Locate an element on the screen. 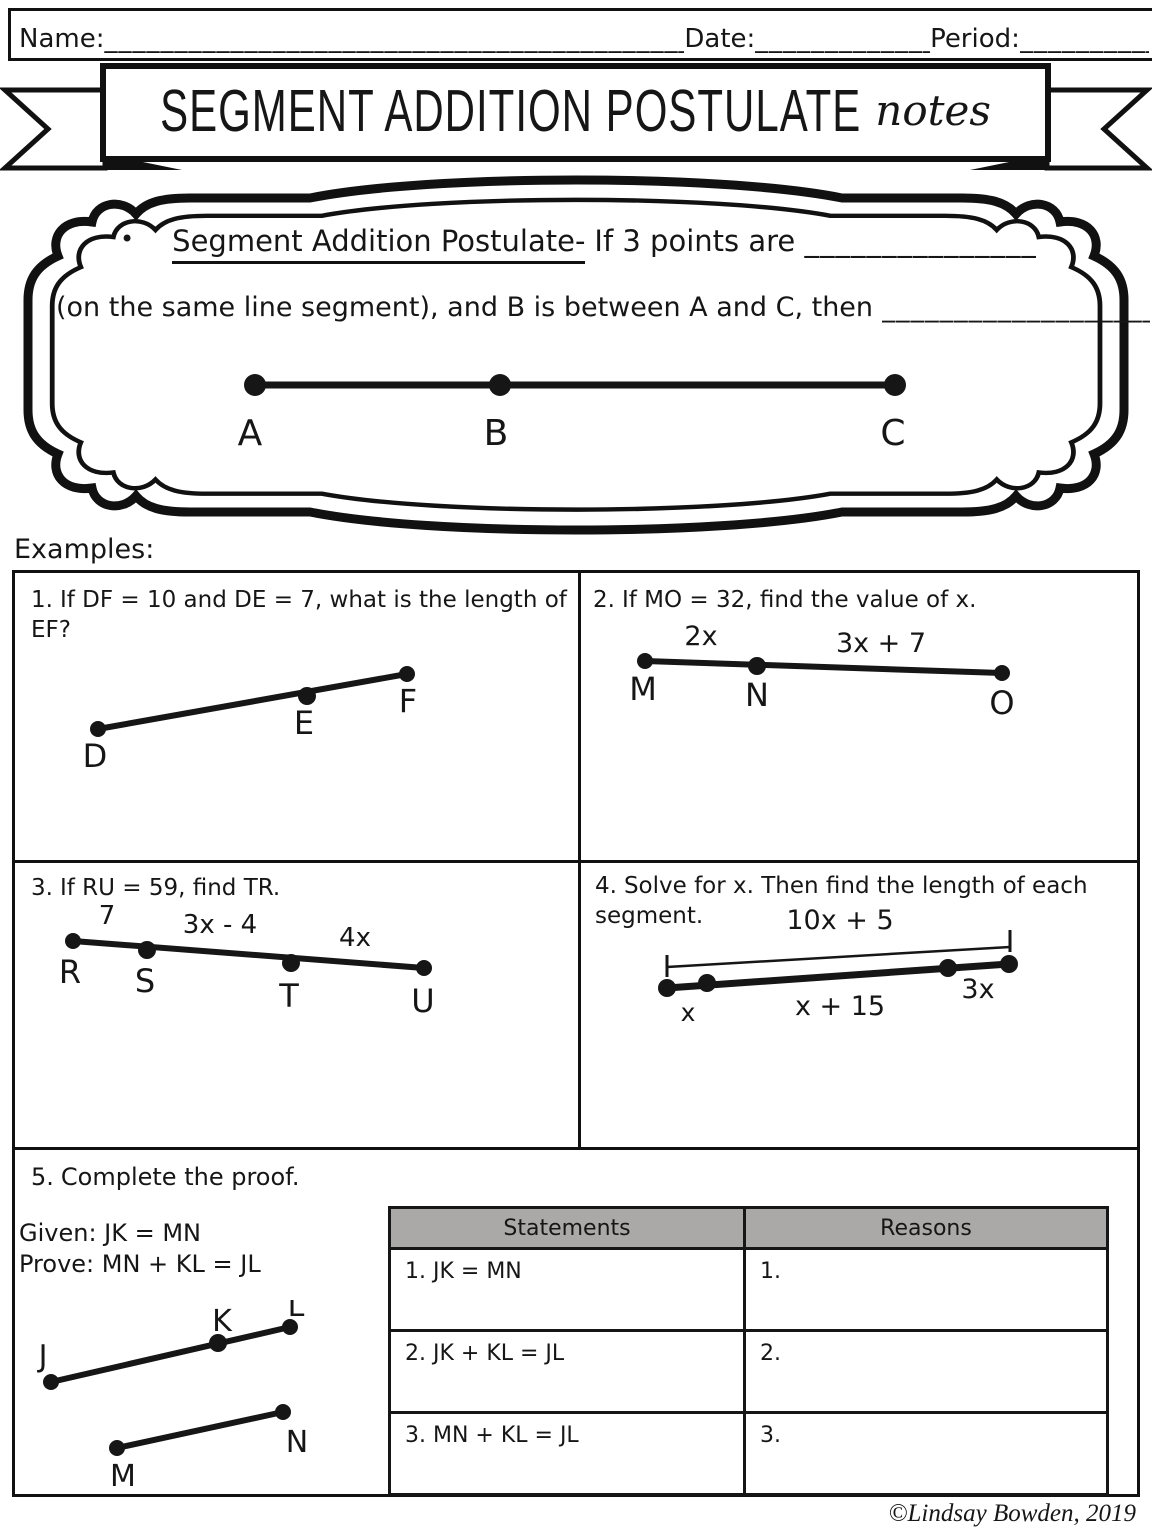 The image size is (1152, 1536). example-3-prompt: 3. If RU = 59, find TR. is located at coordinates (155, 888).